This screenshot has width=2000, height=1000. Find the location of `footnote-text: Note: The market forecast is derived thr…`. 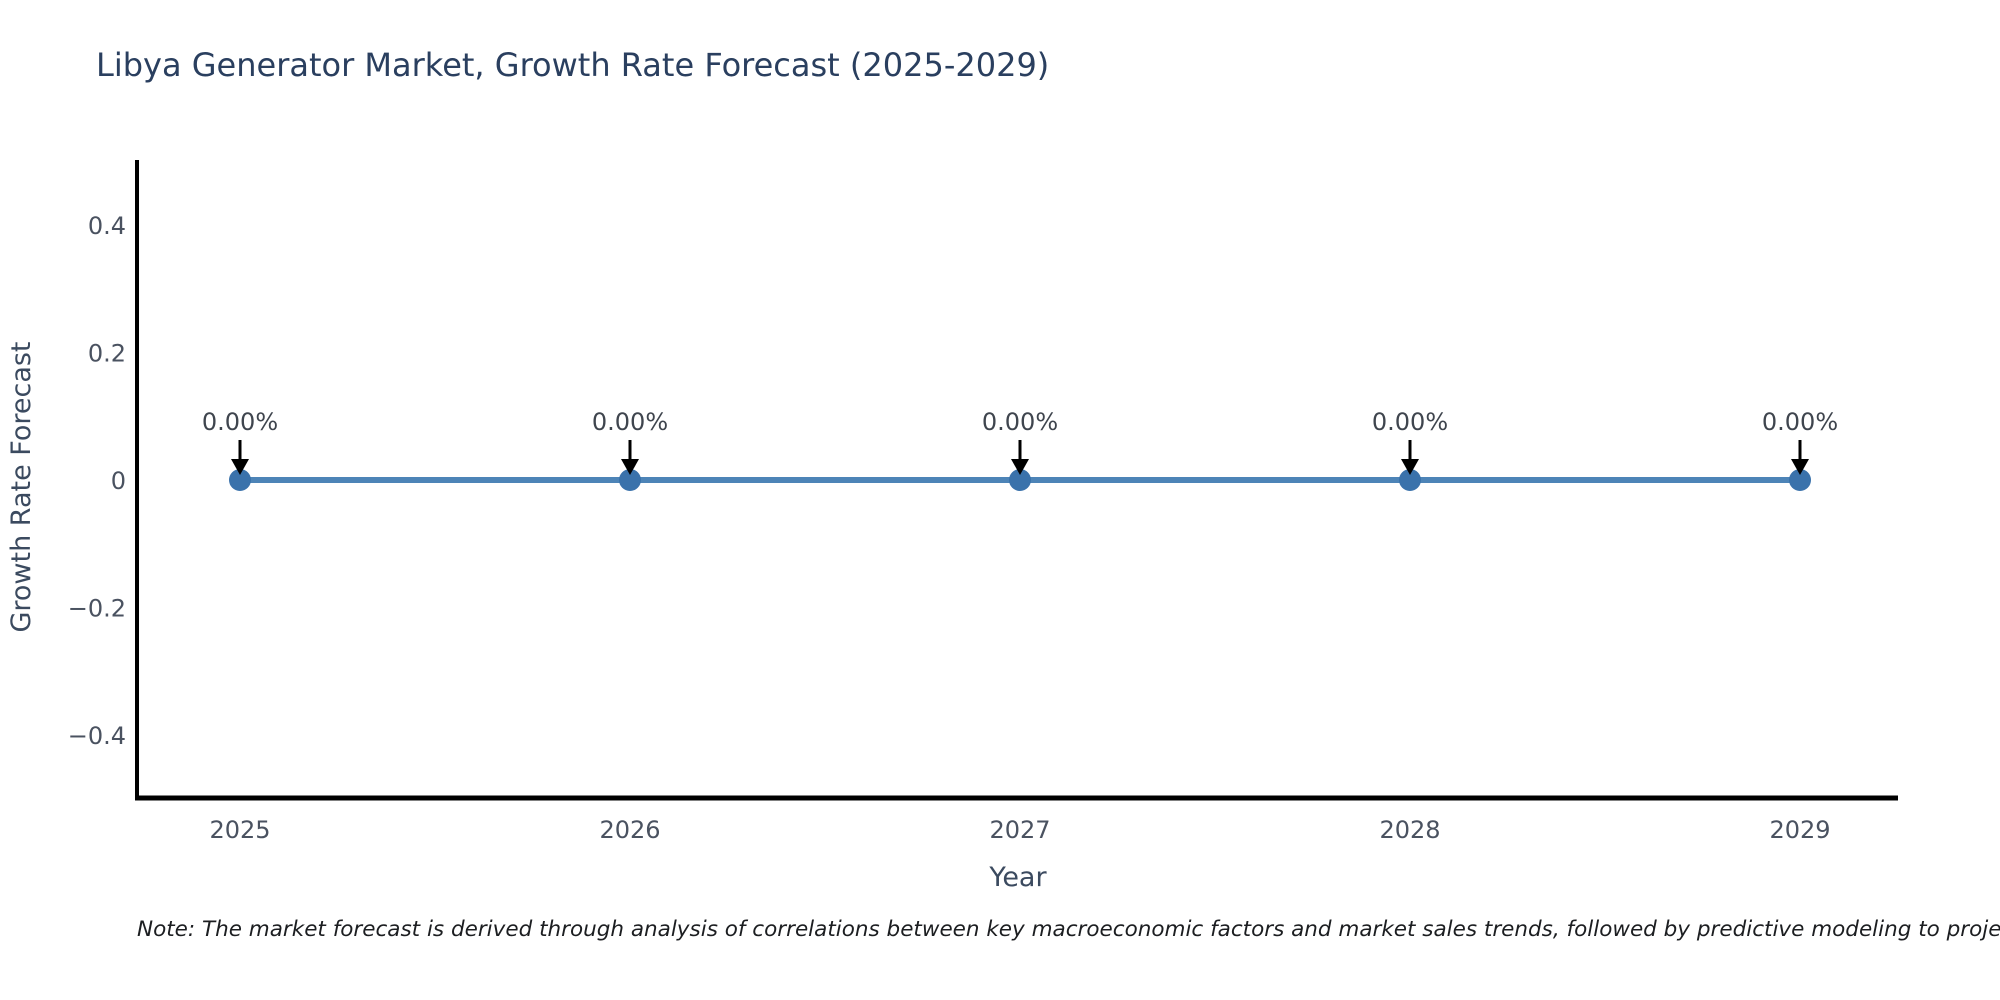

footnote-text: Note: The market forecast is derived thr… is located at coordinates (1068, 929).